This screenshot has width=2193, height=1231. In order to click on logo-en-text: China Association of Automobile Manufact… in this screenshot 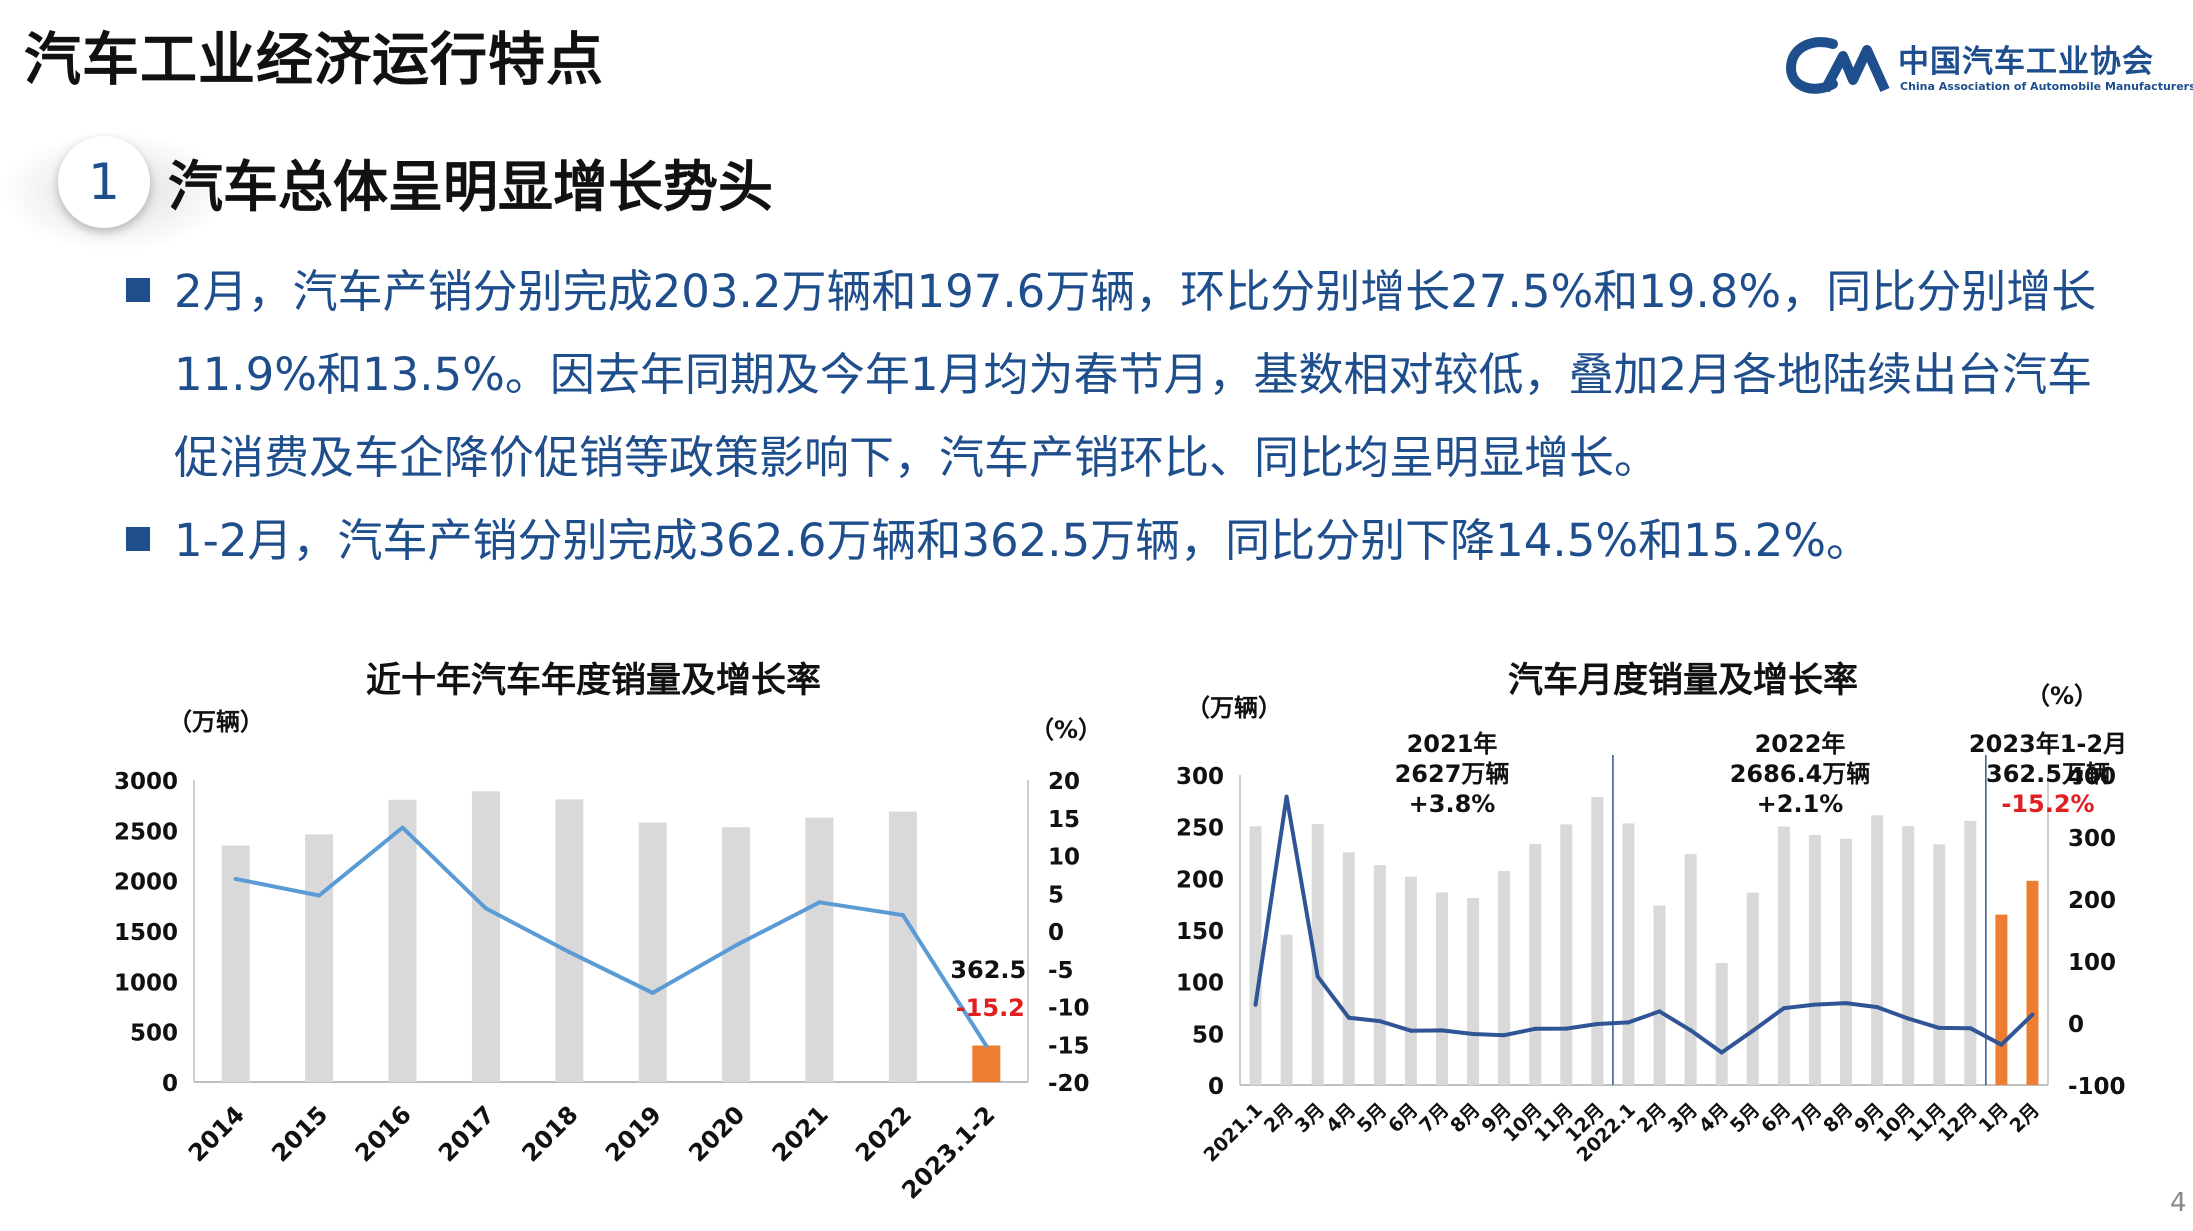, I will do `click(2046, 86)`.